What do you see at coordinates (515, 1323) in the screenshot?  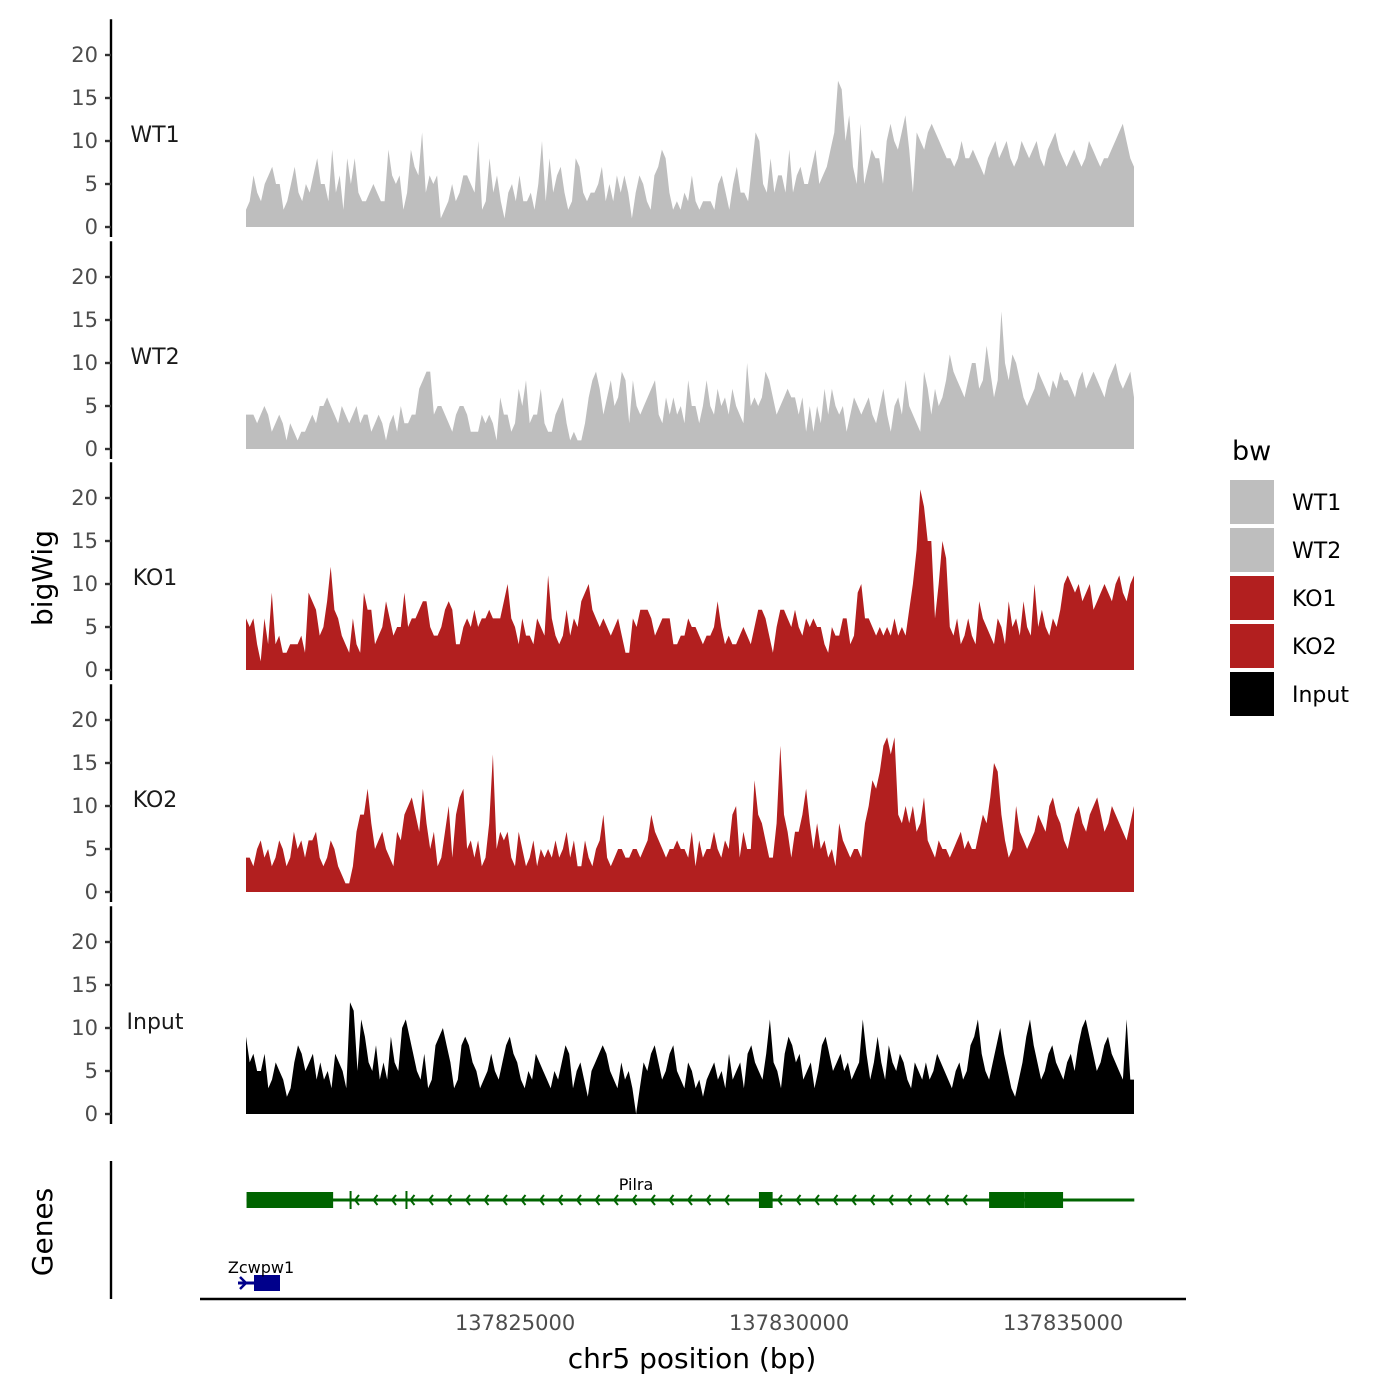 I see `x-tick-label: 137825000` at bounding box center [515, 1323].